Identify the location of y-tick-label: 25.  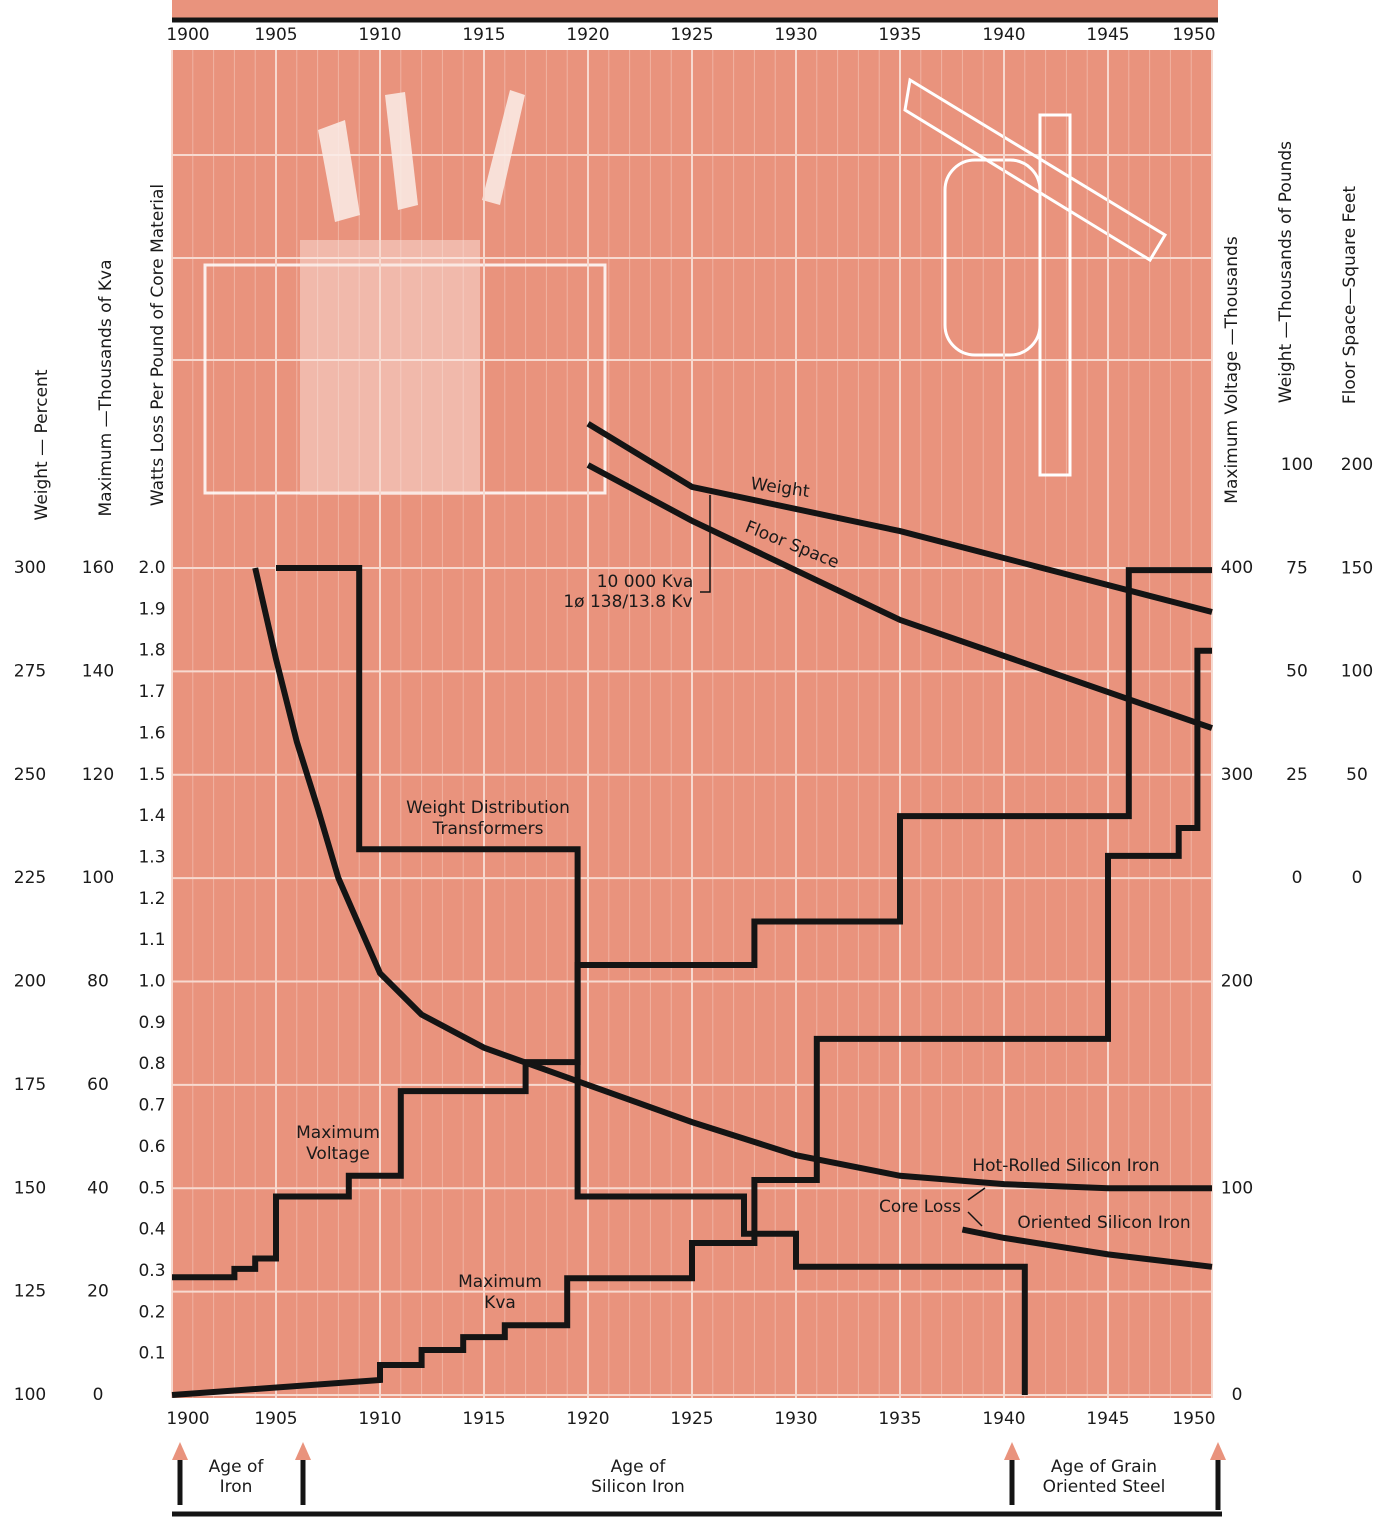
(1297, 775).